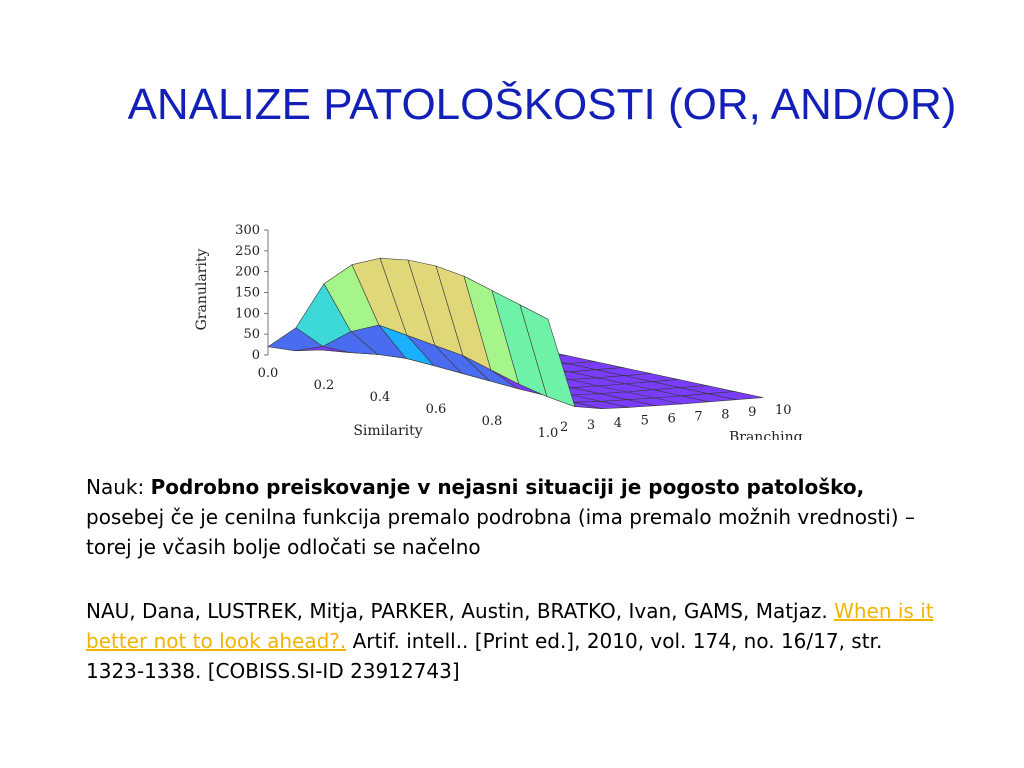 The height and width of the screenshot is (768, 1024). I want to click on y-tick-label: 8, so click(725, 414).